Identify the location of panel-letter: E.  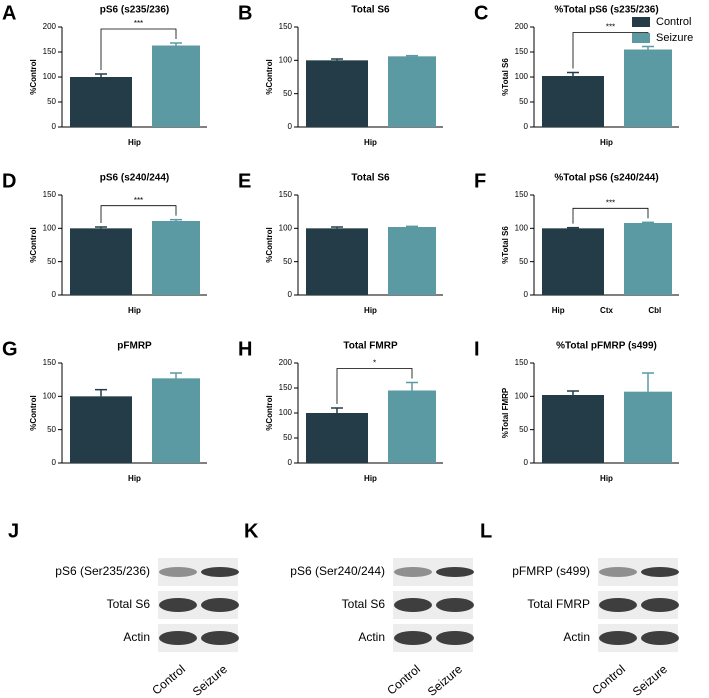
(244, 181).